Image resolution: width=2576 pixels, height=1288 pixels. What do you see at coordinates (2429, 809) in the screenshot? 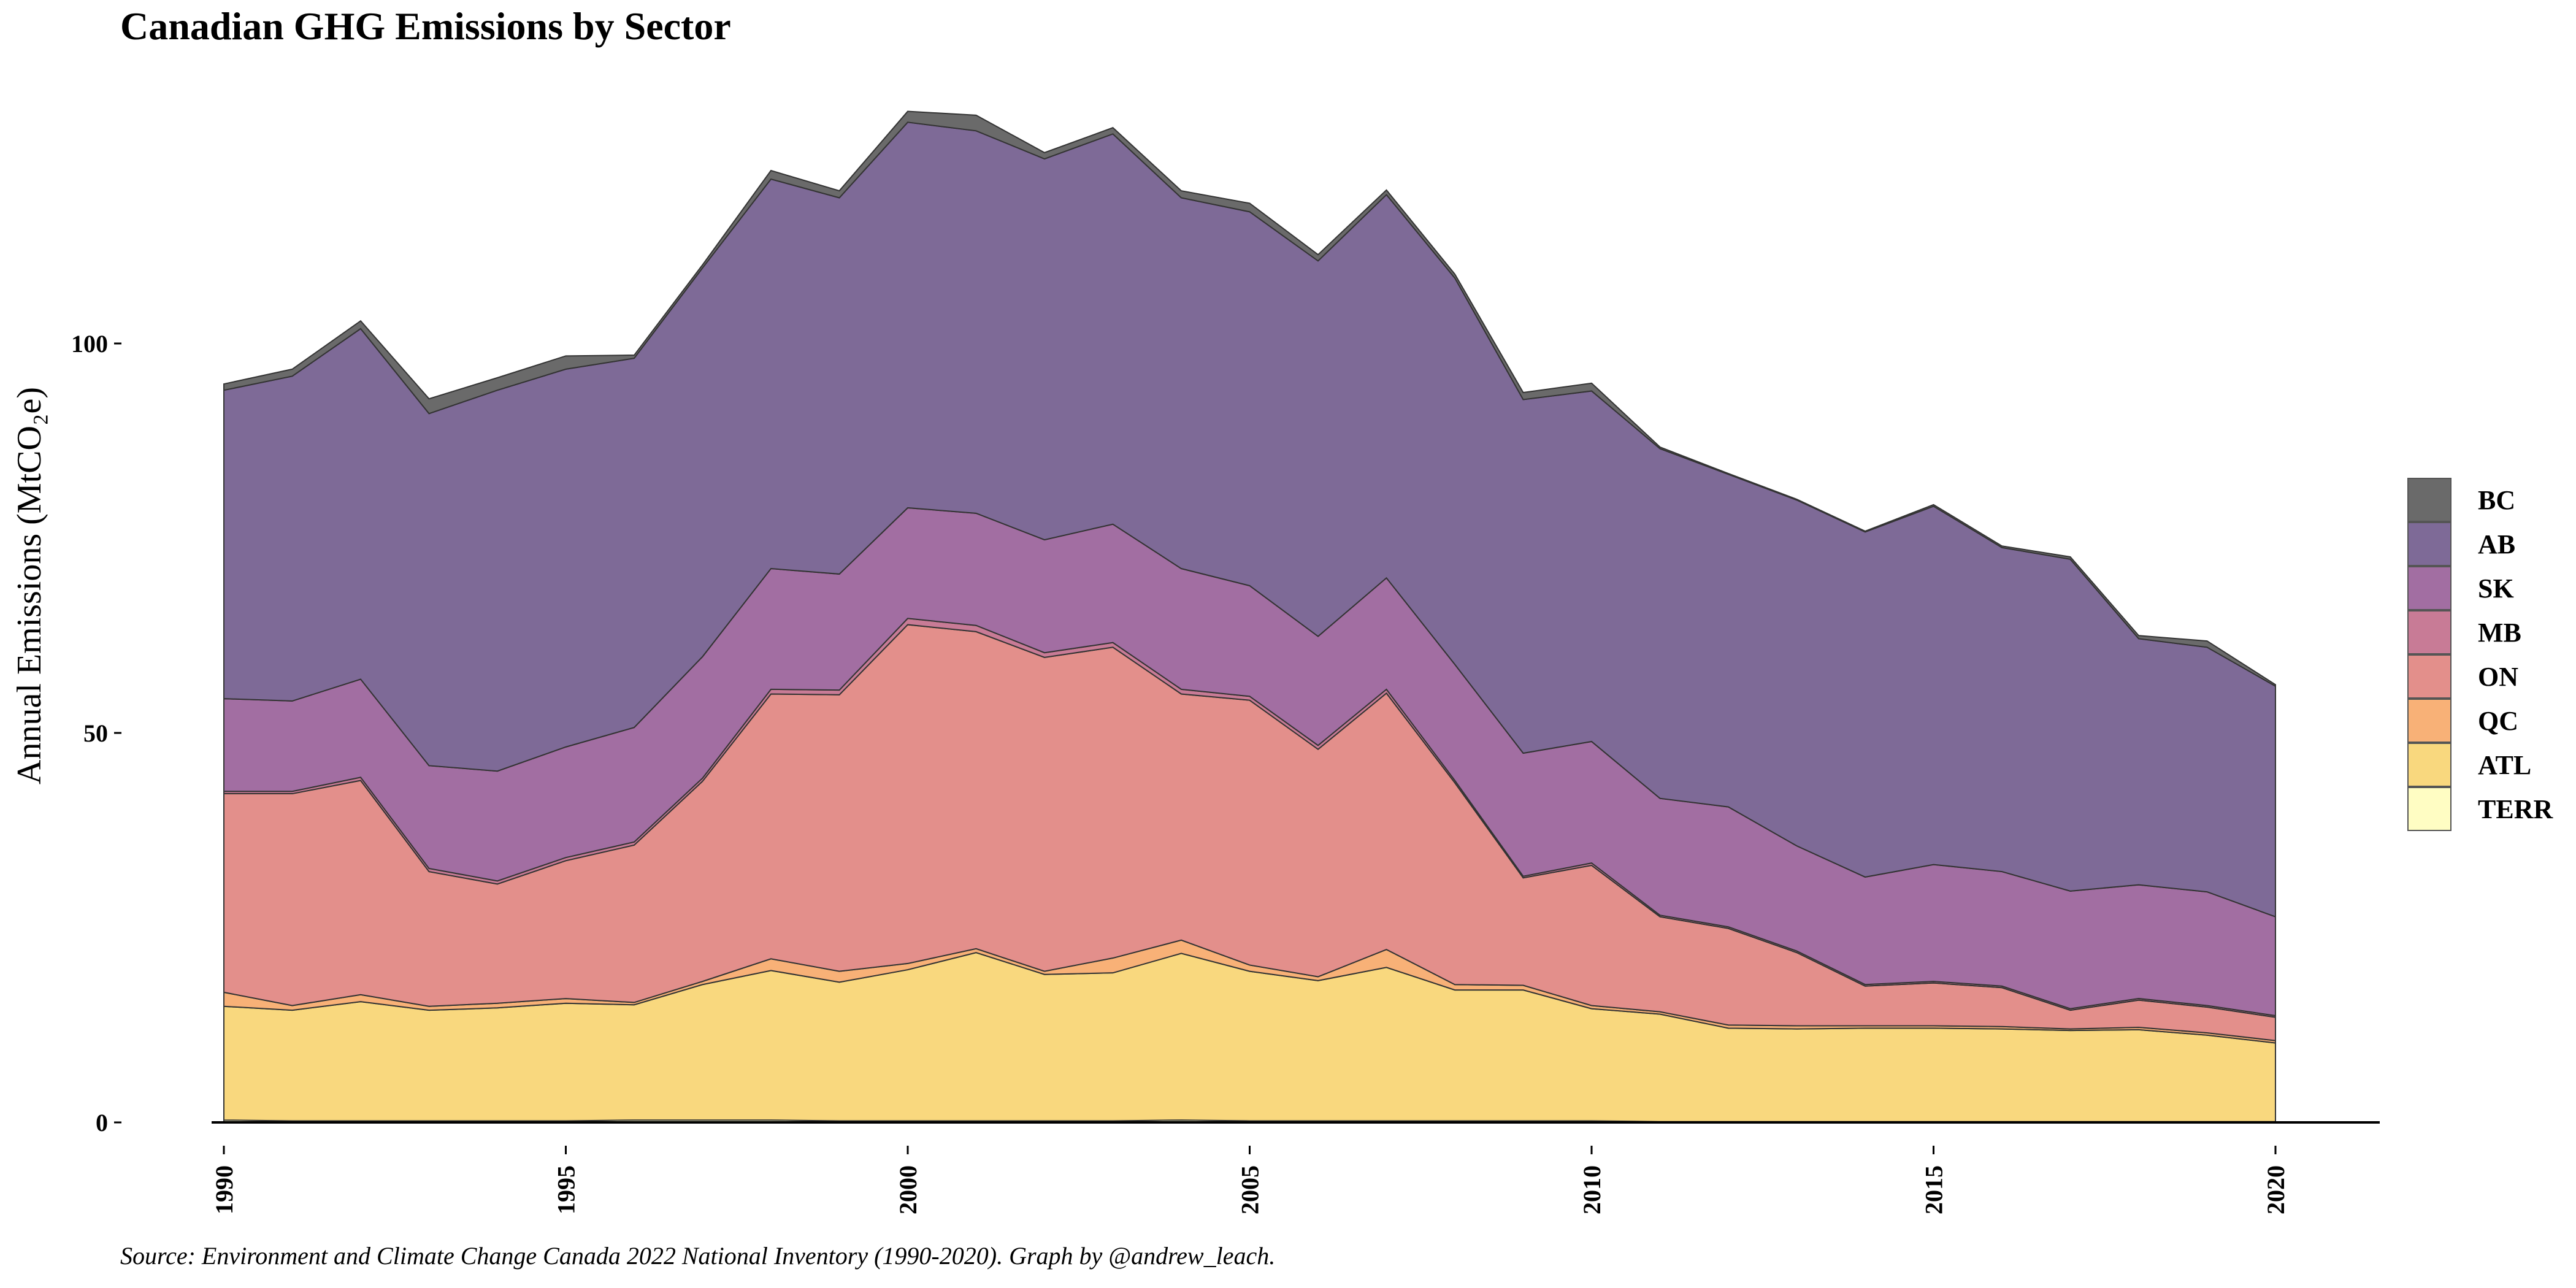
I see `legend-swatch-terr` at bounding box center [2429, 809].